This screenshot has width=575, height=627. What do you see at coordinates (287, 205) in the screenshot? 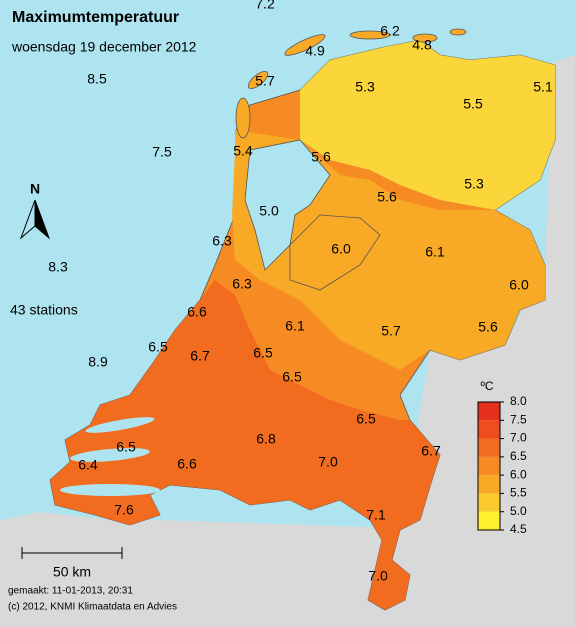
I see `ijsselmeer` at bounding box center [287, 205].